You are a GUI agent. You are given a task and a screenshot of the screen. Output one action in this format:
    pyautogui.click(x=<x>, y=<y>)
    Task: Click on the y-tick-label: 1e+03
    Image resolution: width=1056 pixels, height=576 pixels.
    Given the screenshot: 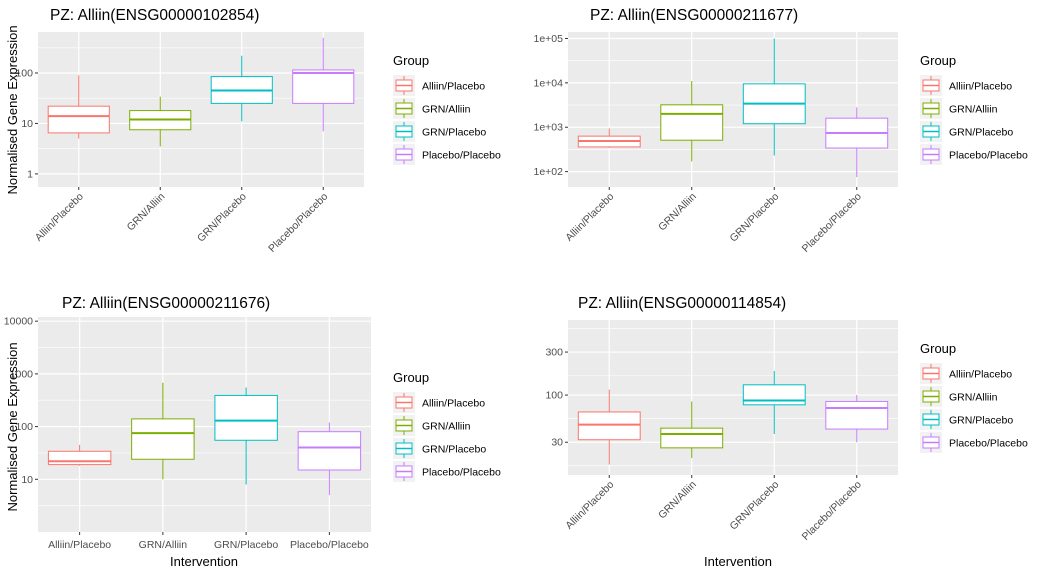 What is the action you would take?
    pyautogui.click(x=549, y=128)
    